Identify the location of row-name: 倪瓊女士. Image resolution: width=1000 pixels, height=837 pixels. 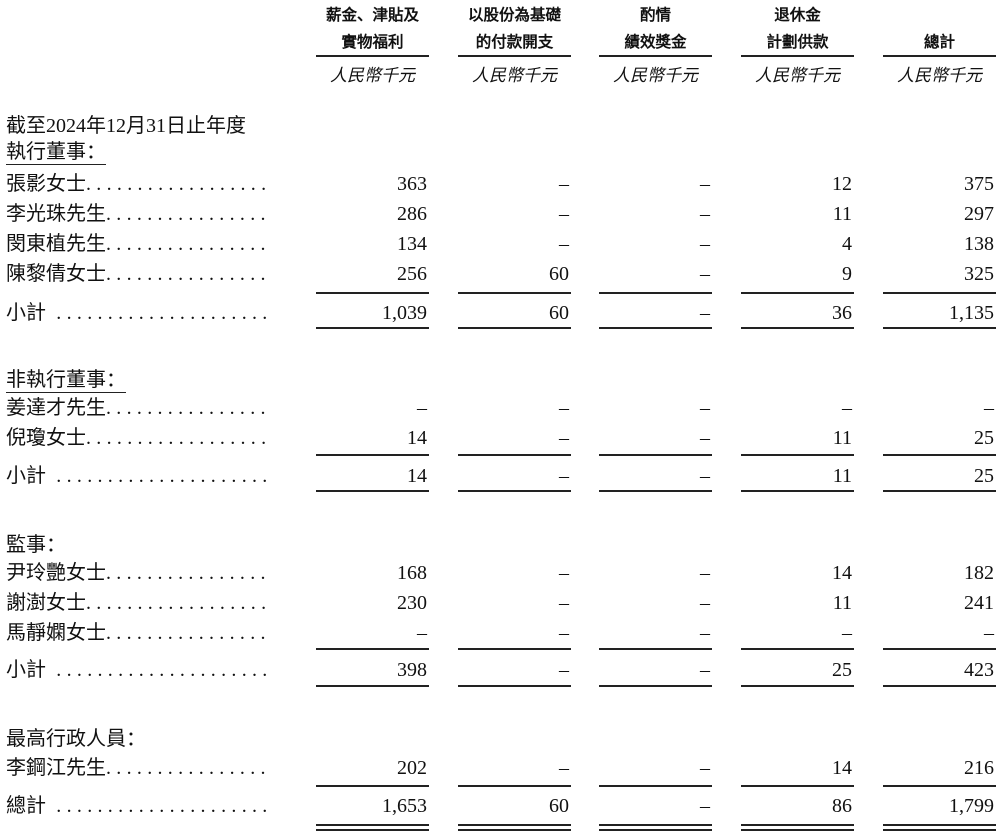
(46, 438).